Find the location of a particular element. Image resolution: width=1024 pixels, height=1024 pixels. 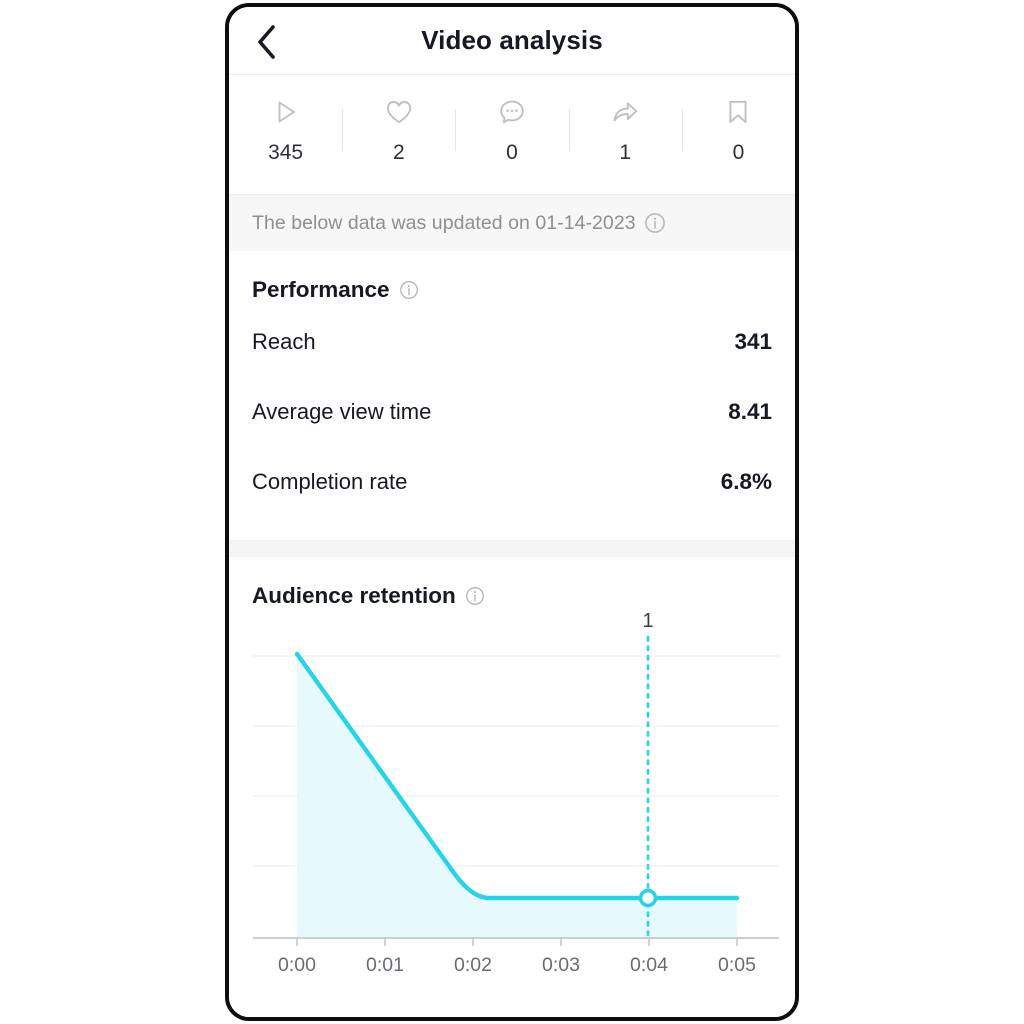

x-tick-label: 0:02 is located at coordinates (473, 963).